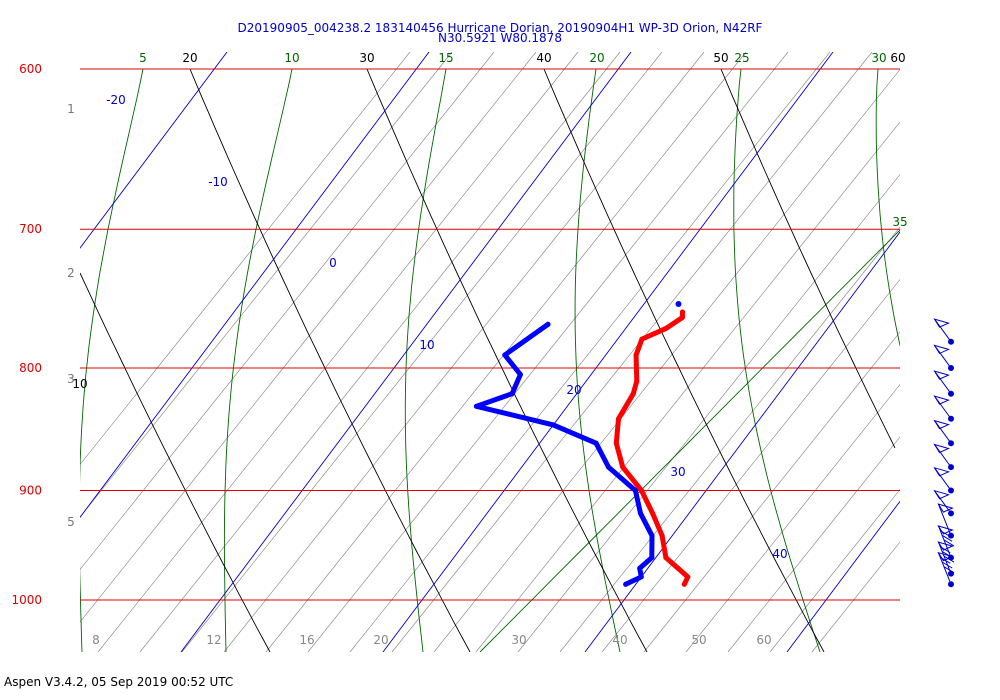 This screenshot has width=1000, height=700. I want to click on isotherm-label: 40, so click(779, 554).